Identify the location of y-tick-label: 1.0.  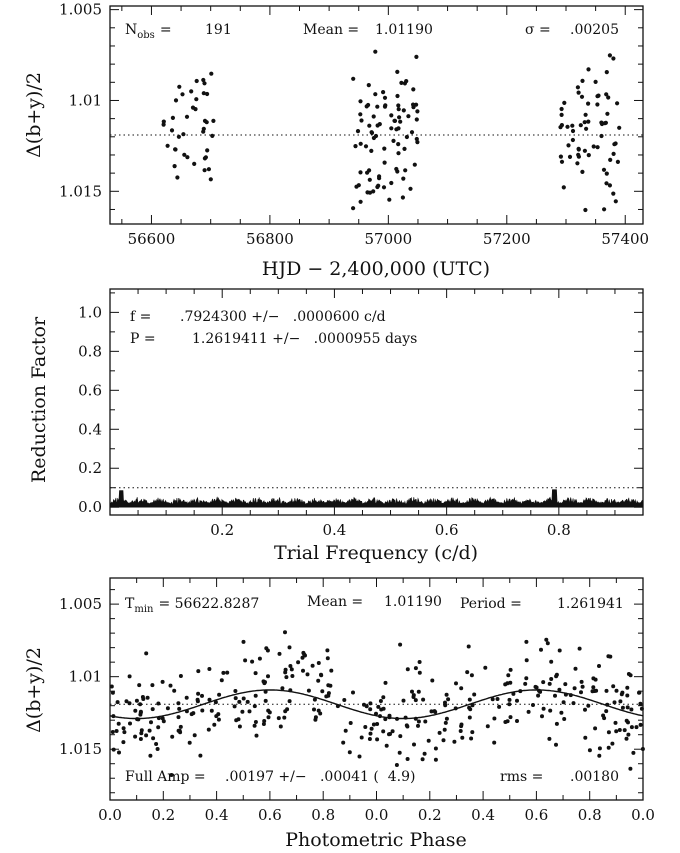
(90, 312).